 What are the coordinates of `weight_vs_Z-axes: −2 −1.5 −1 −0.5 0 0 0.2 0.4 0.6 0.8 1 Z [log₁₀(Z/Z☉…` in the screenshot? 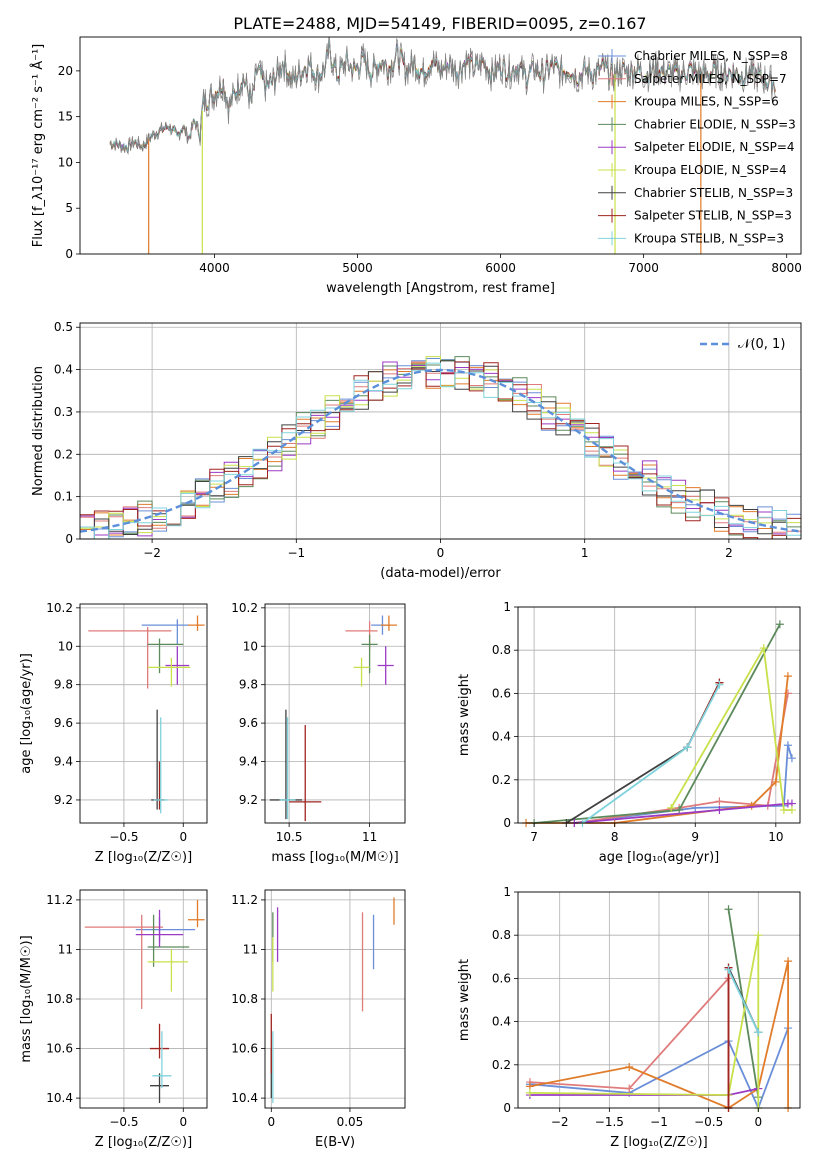 It's located at (629, 1017).